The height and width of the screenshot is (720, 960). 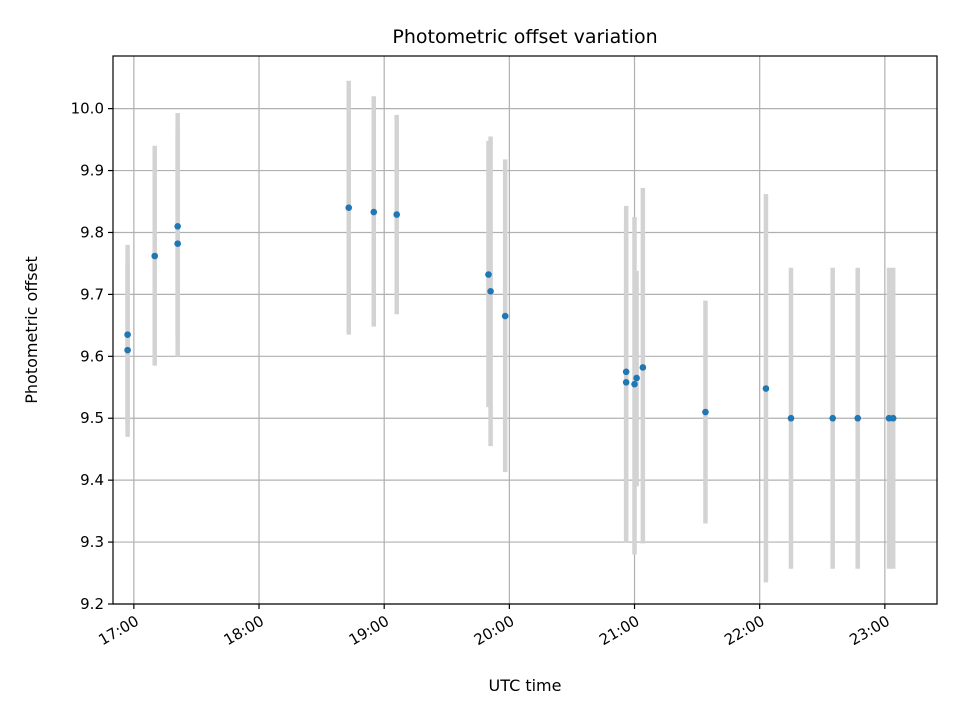 What do you see at coordinates (92, 542) in the screenshot?
I see `y-tick-label: 9.3` at bounding box center [92, 542].